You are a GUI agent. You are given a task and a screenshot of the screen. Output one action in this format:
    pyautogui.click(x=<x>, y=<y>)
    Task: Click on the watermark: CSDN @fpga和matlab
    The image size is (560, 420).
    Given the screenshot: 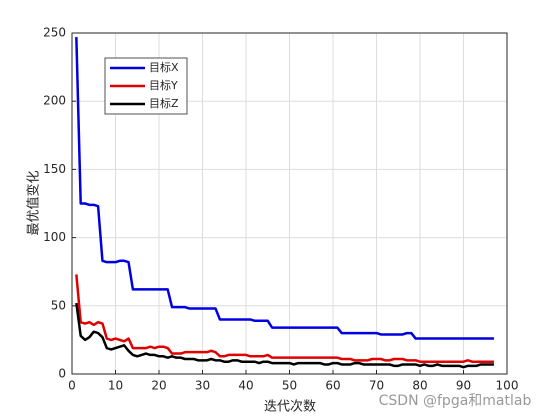 What is the action you would take?
    pyautogui.click(x=455, y=401)
    